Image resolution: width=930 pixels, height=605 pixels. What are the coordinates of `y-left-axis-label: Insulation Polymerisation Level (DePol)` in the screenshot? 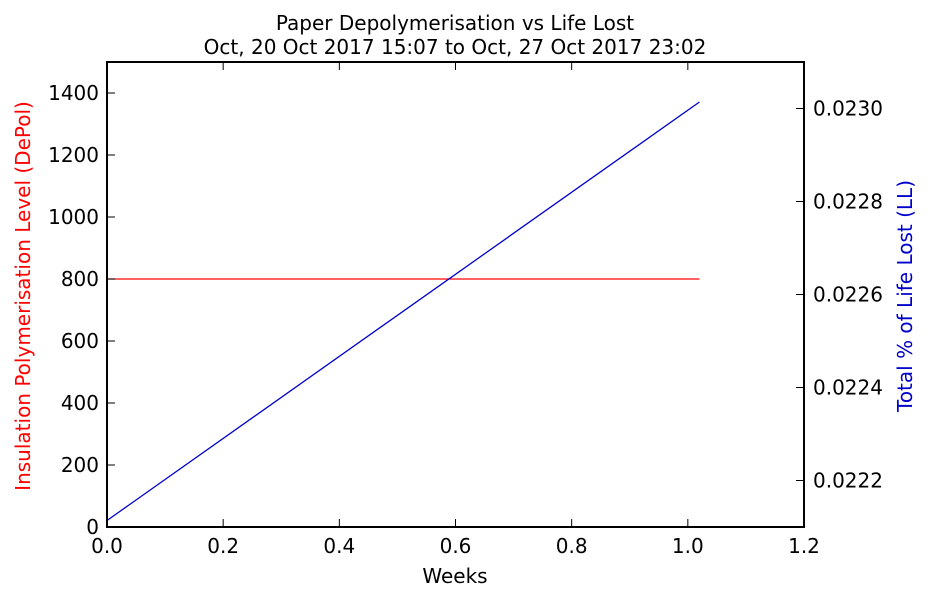 It's located at (23, 296).